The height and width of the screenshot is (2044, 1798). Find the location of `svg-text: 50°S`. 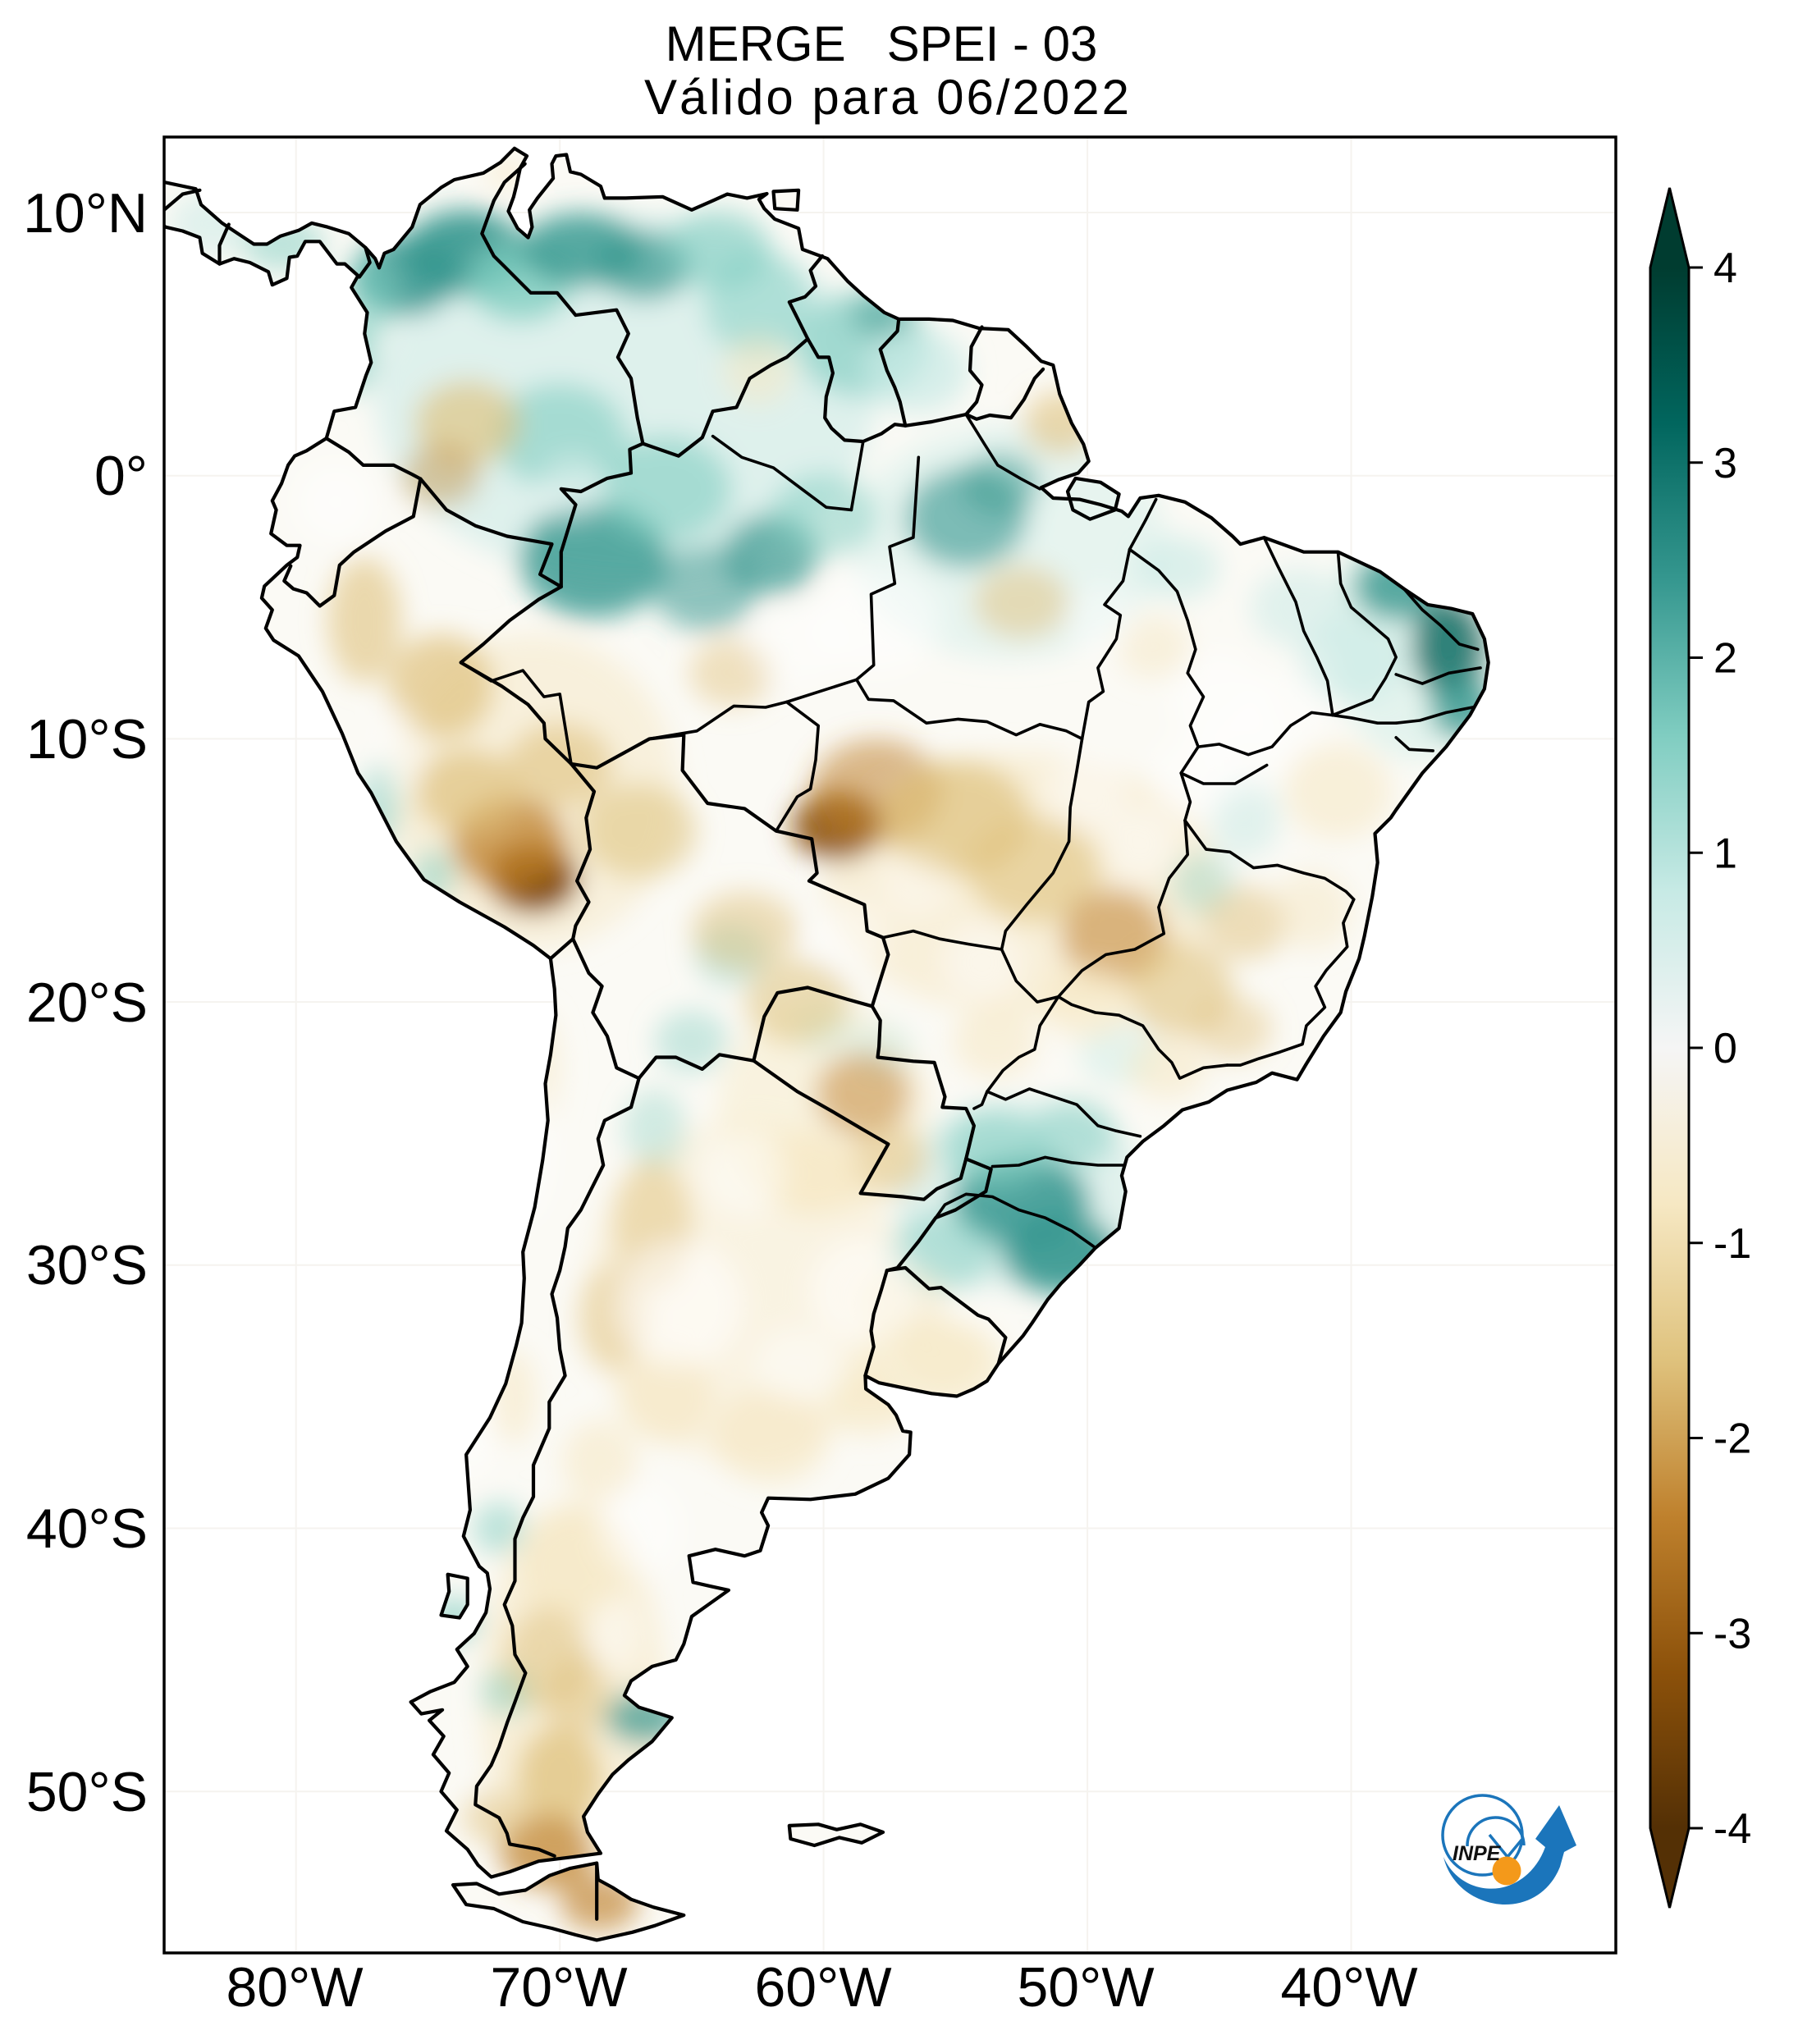

svg-text: 50°S is located at coordinates (87, 1792).